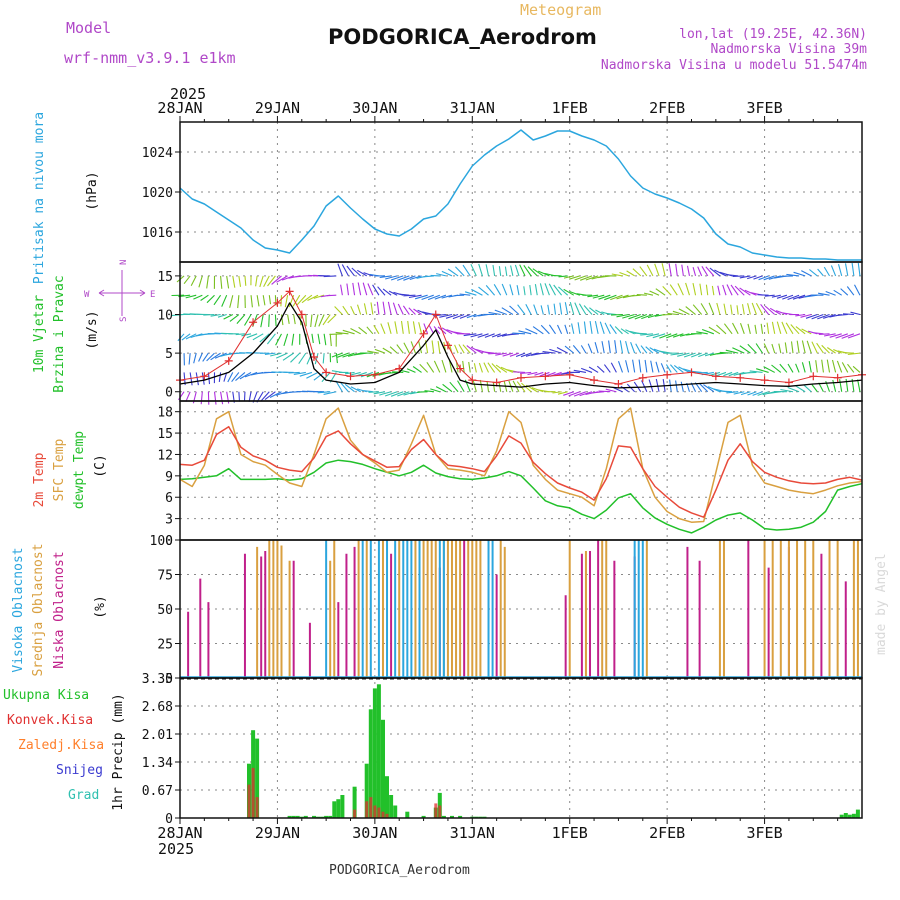  I want to click on pressure-side-label: Pritisak na nivou mora, so click(39, 198).